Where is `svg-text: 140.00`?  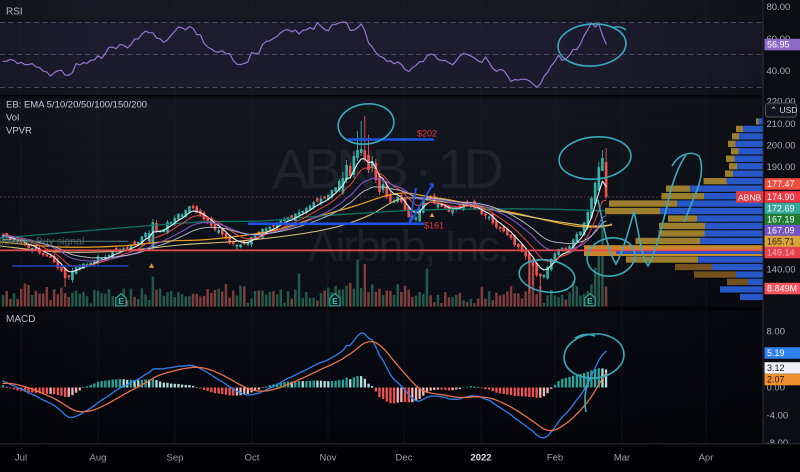 svg-text: 140.00 is located at coordinates (781, 270).